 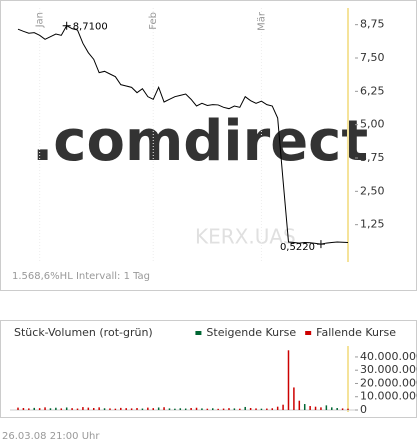 I want to click on x-tick-label: Mär, so click(x=261, y=21).